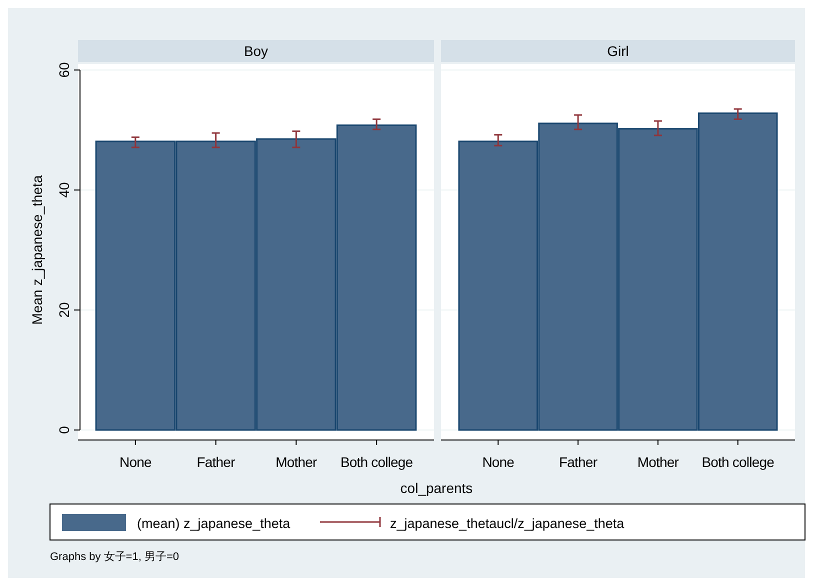 The height and width of the screenshot is (586, 813). Describe the element at coordinates (214, 523) in the screenshot. I see `text: (mean) z_japanese_theta` at that location.